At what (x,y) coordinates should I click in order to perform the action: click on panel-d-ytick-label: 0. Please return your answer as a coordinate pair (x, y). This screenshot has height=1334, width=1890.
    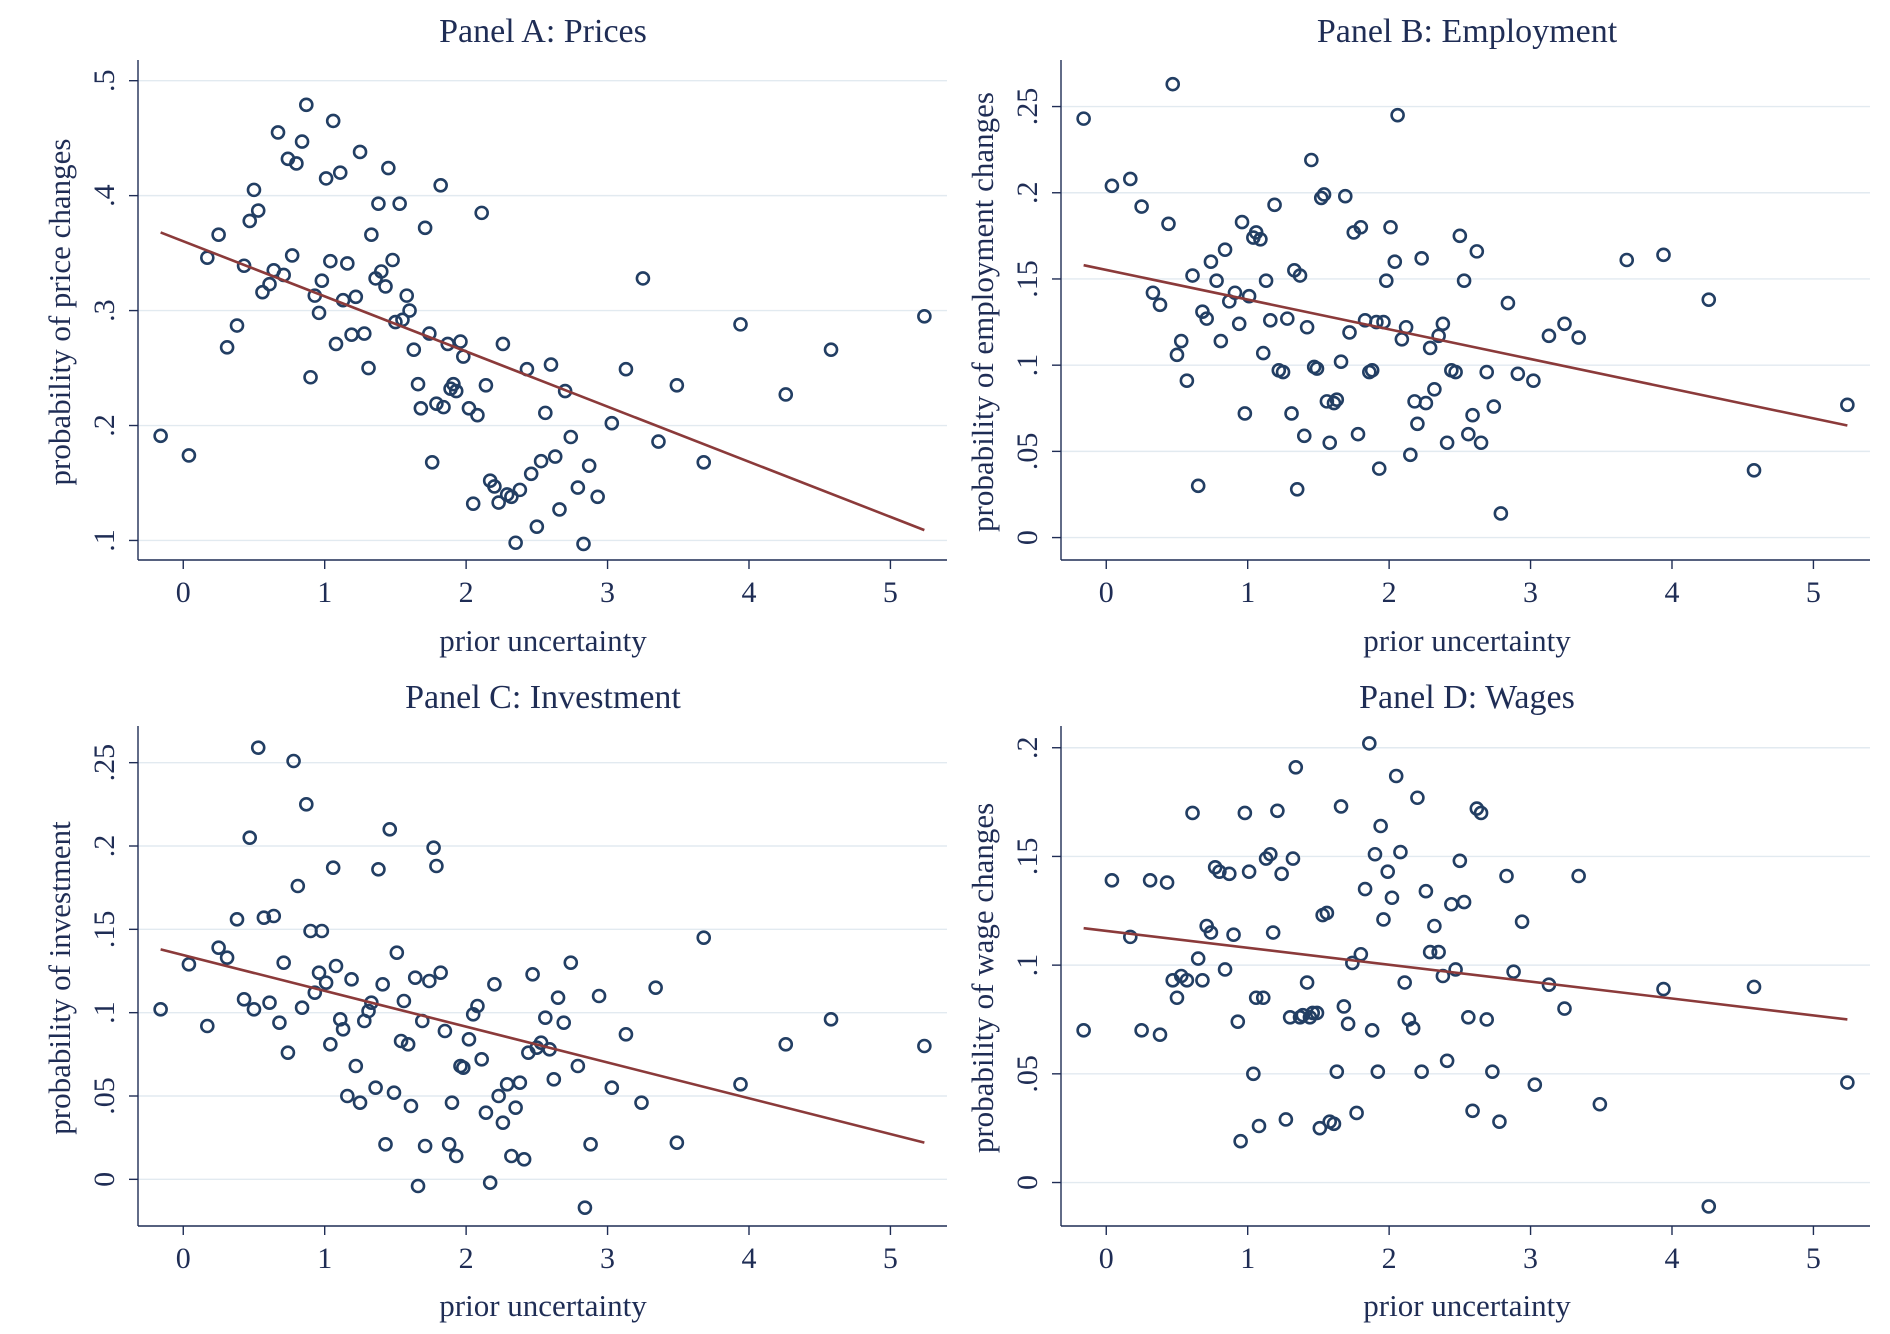
    Looking at the image, I should click on (1027, 1182).